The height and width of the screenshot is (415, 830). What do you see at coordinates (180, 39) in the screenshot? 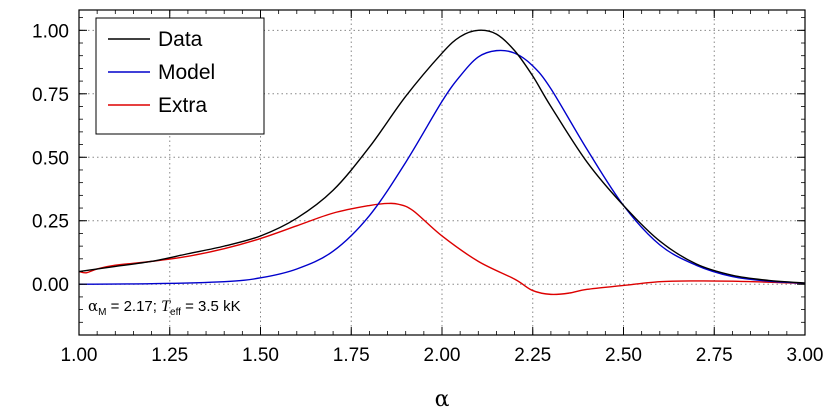
I see `legend-label-data: Data` at bounding box center [180, 39].